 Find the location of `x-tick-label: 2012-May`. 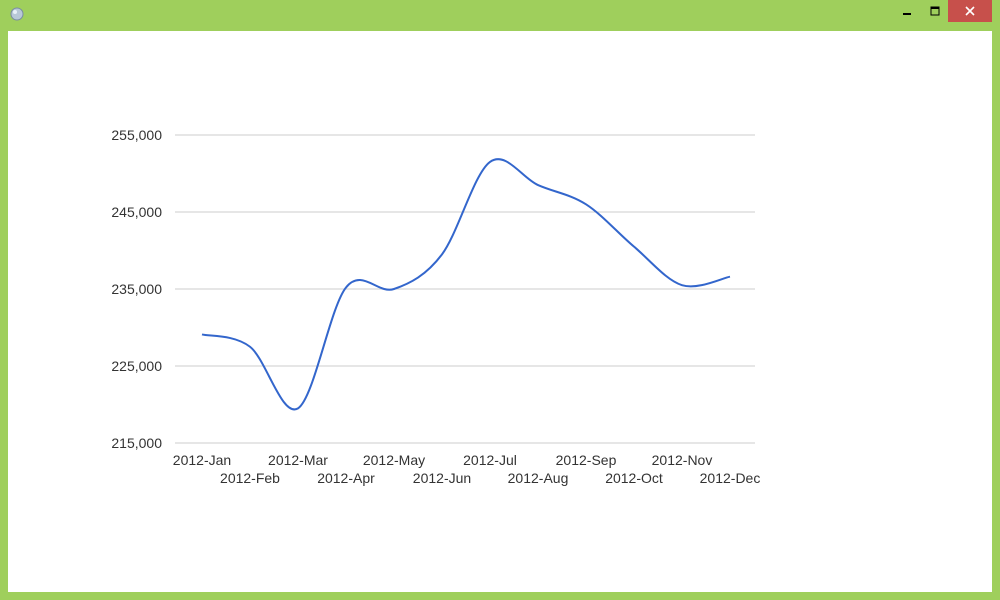

x-tick-label: 2012-May is located at coordinates (394, 460).